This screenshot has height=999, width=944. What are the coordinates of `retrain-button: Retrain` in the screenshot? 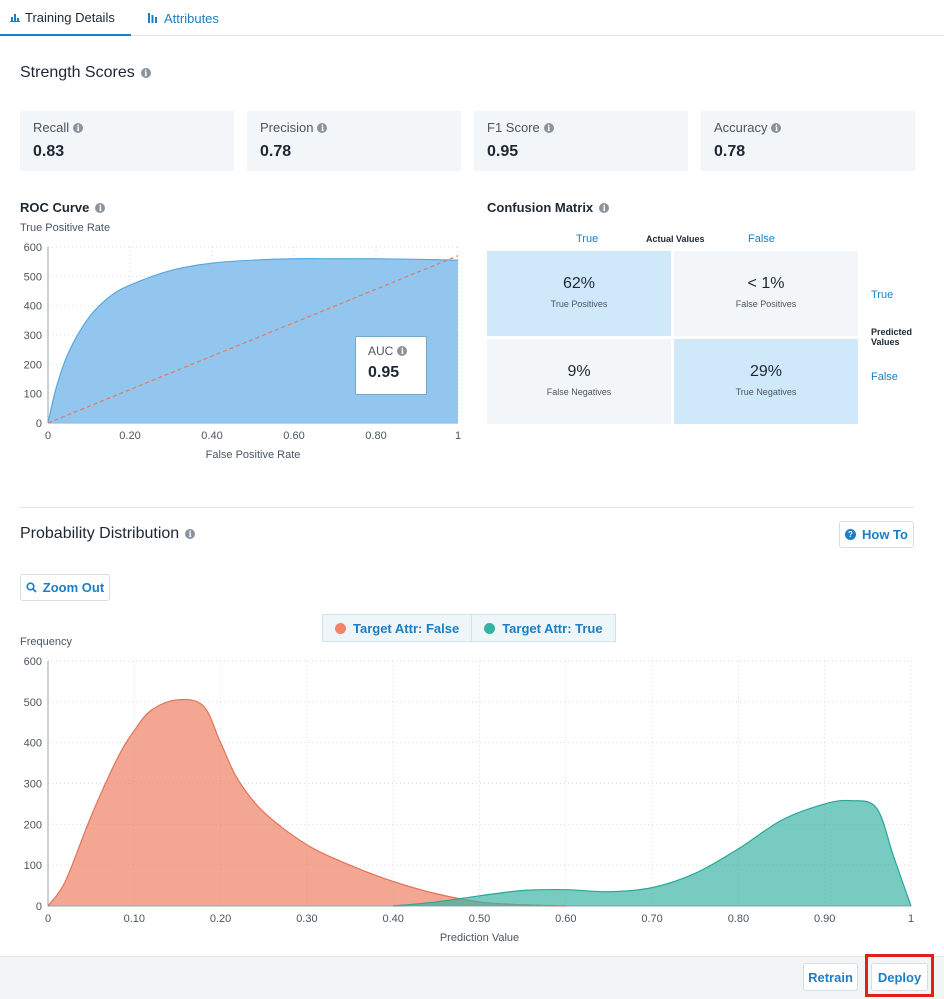 It's located at (830, 977).